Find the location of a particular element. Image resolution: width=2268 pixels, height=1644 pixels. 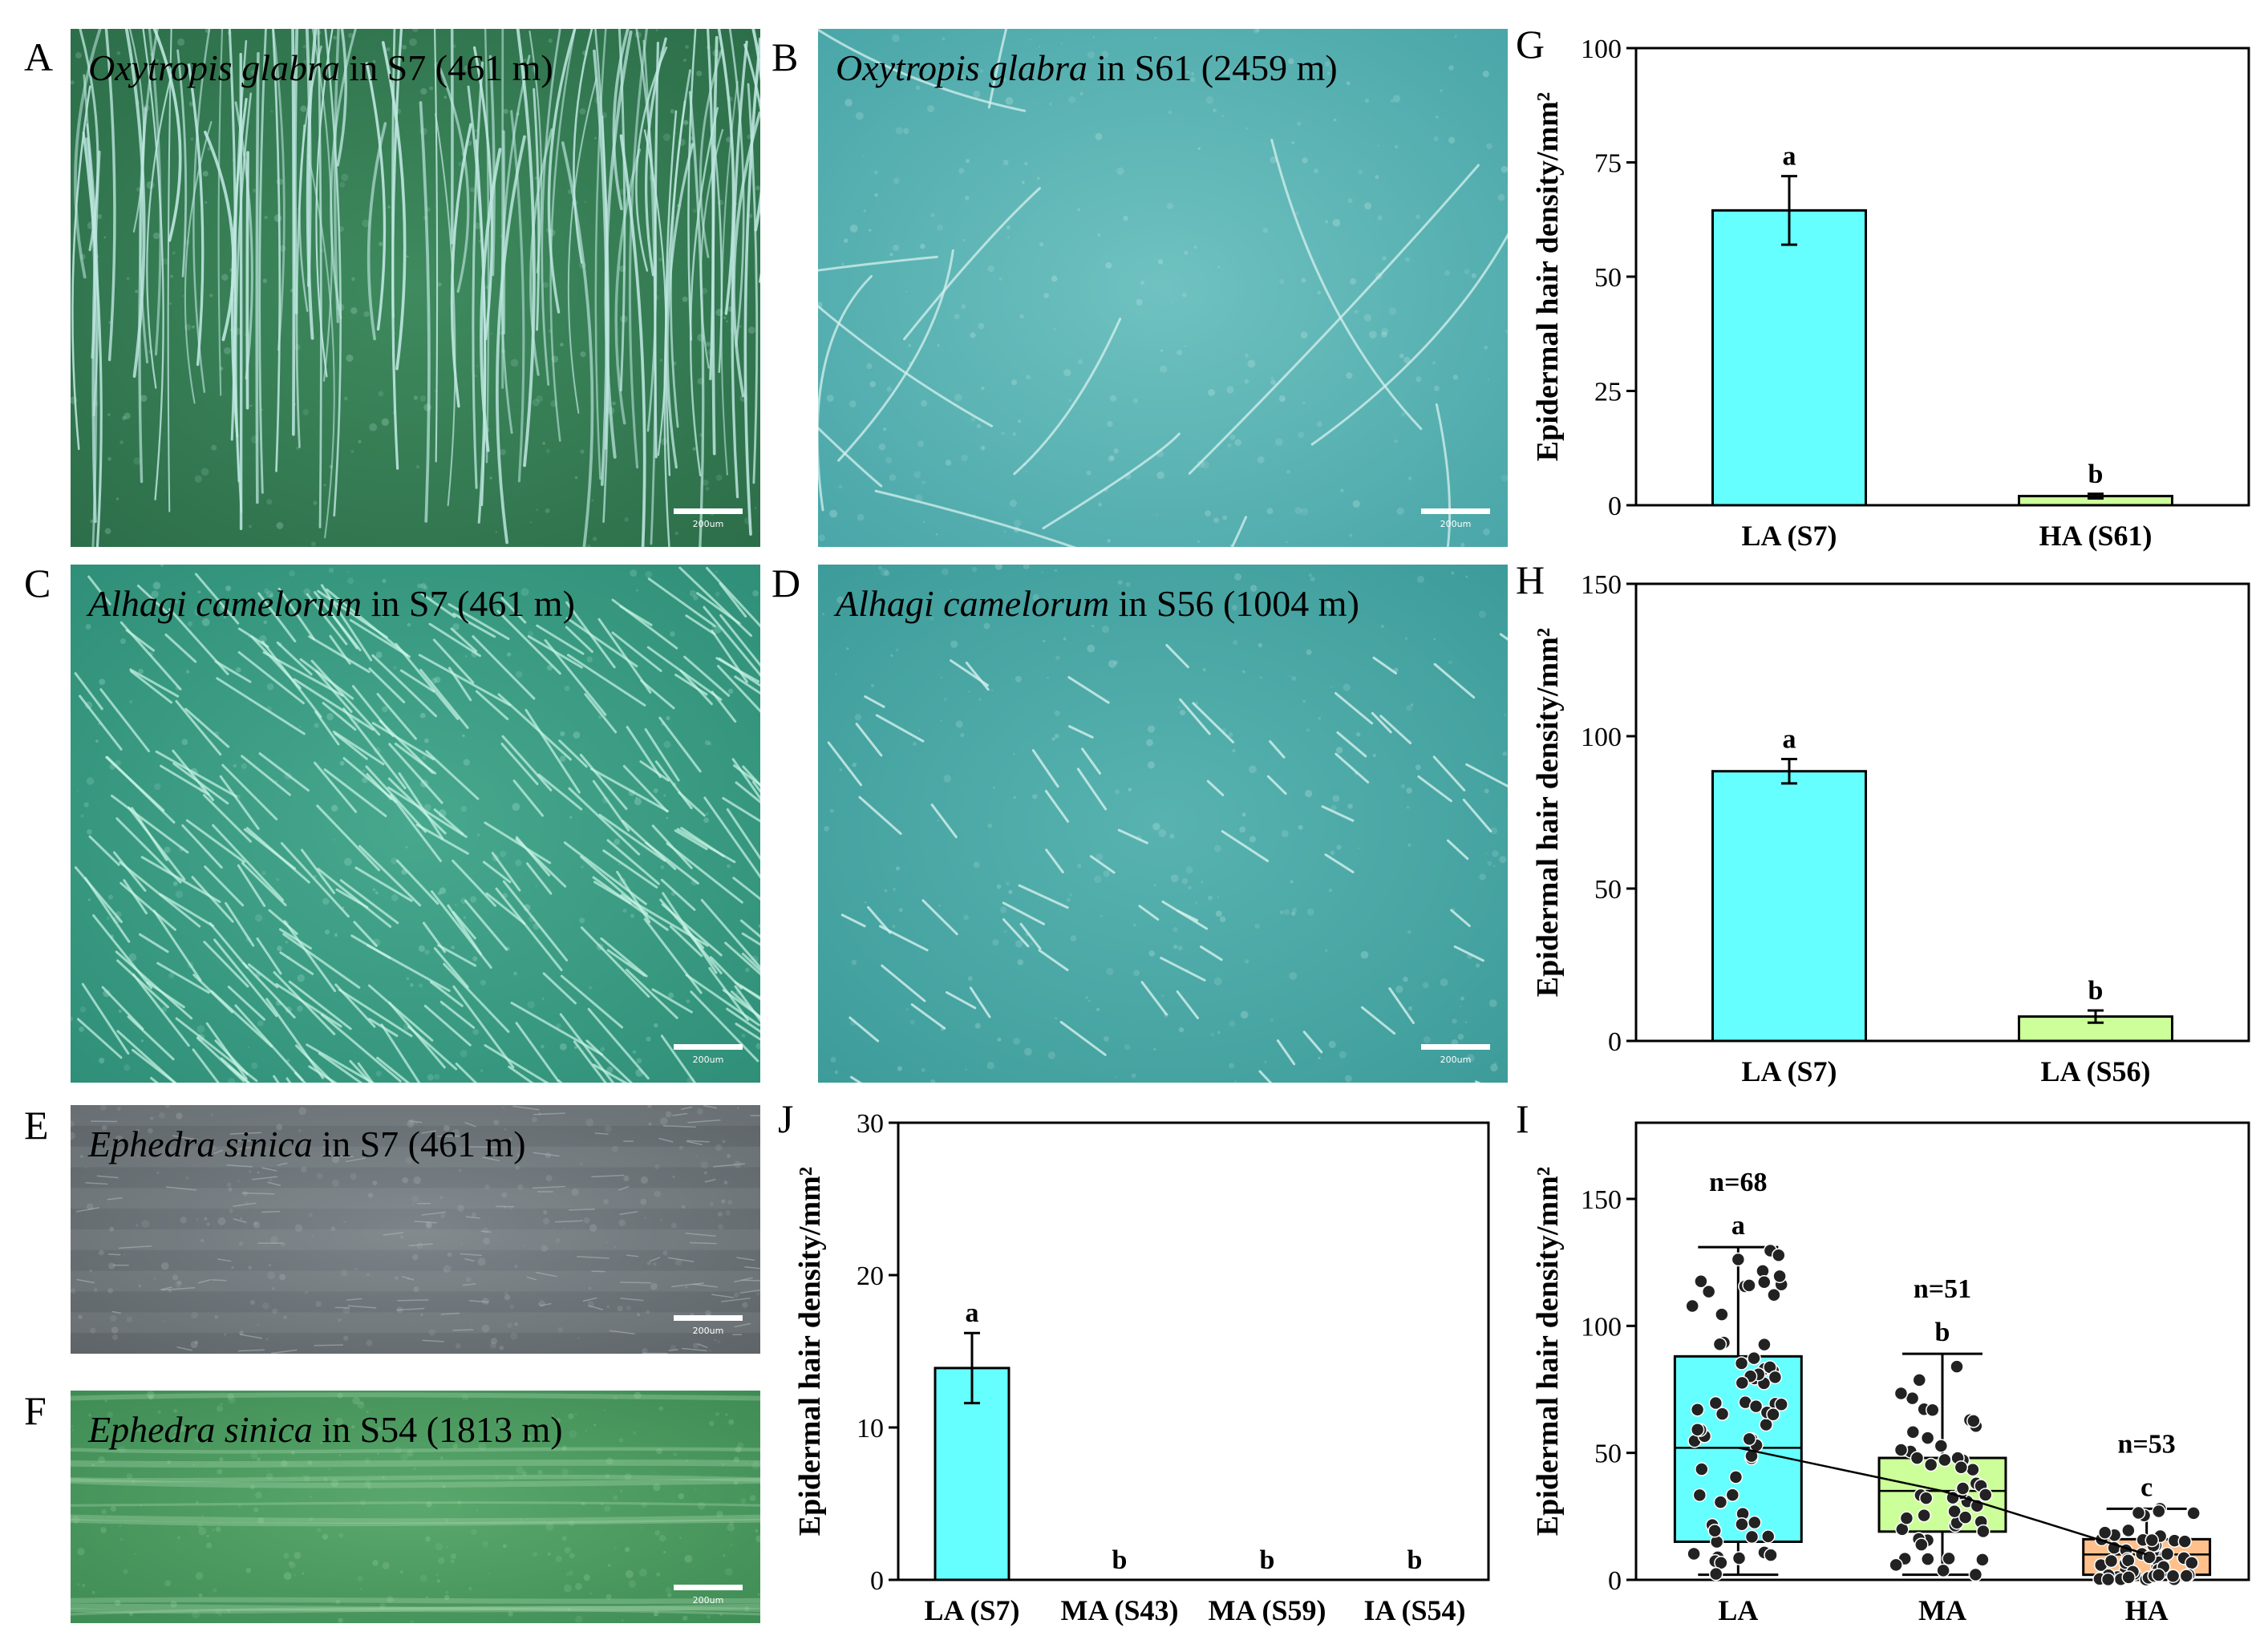

micrograph-caption: Oxytropis glabra in S61 (2459 m) is located at coordinates (1087, 68).